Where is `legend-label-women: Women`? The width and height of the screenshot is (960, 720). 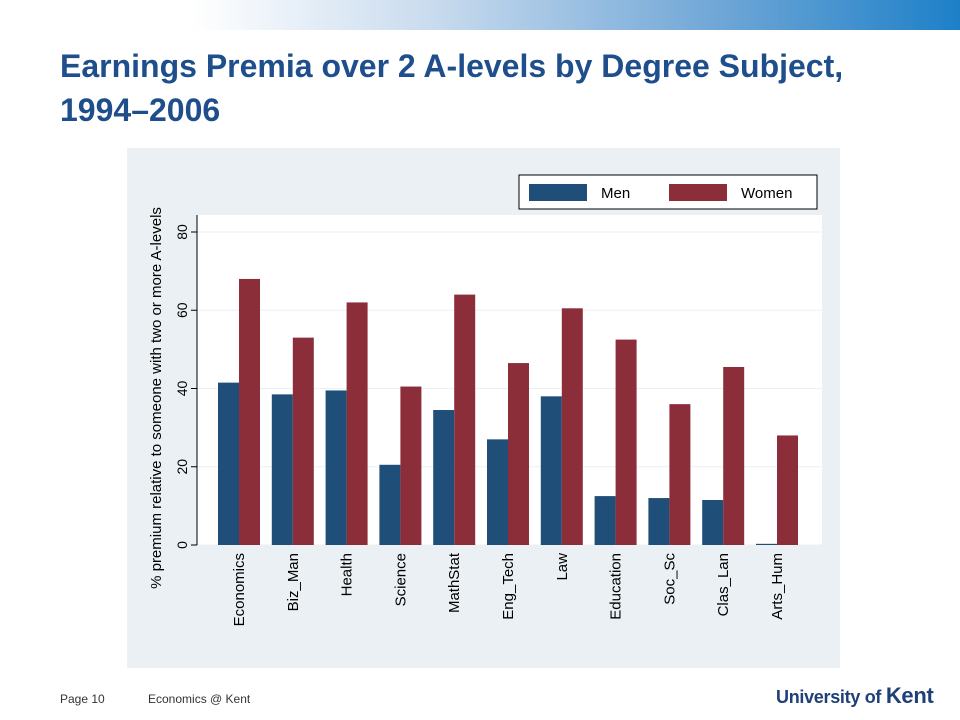 legend-label-women: Women is located at coordinates (766, 193).